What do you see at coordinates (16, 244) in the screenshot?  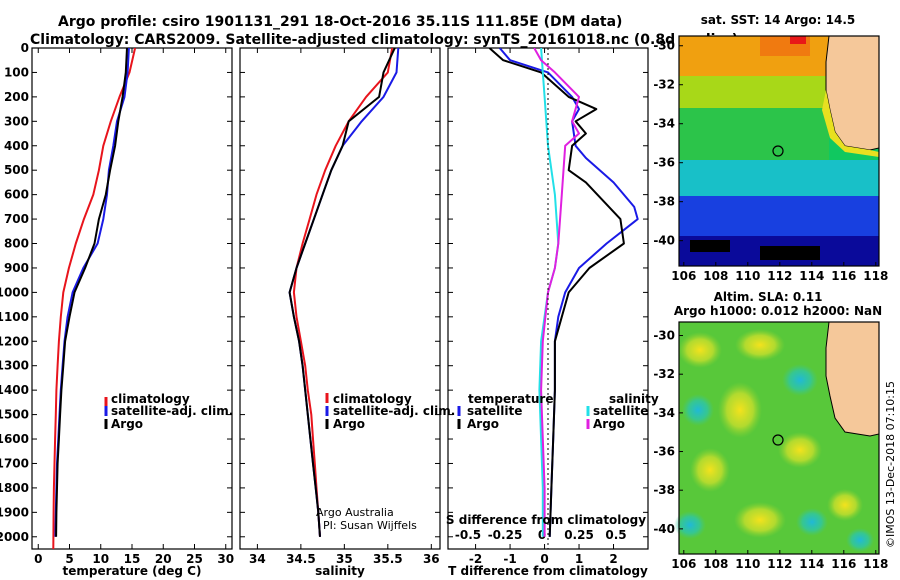 I see `y-tick-label: 800` at bounding box center [16, 244].